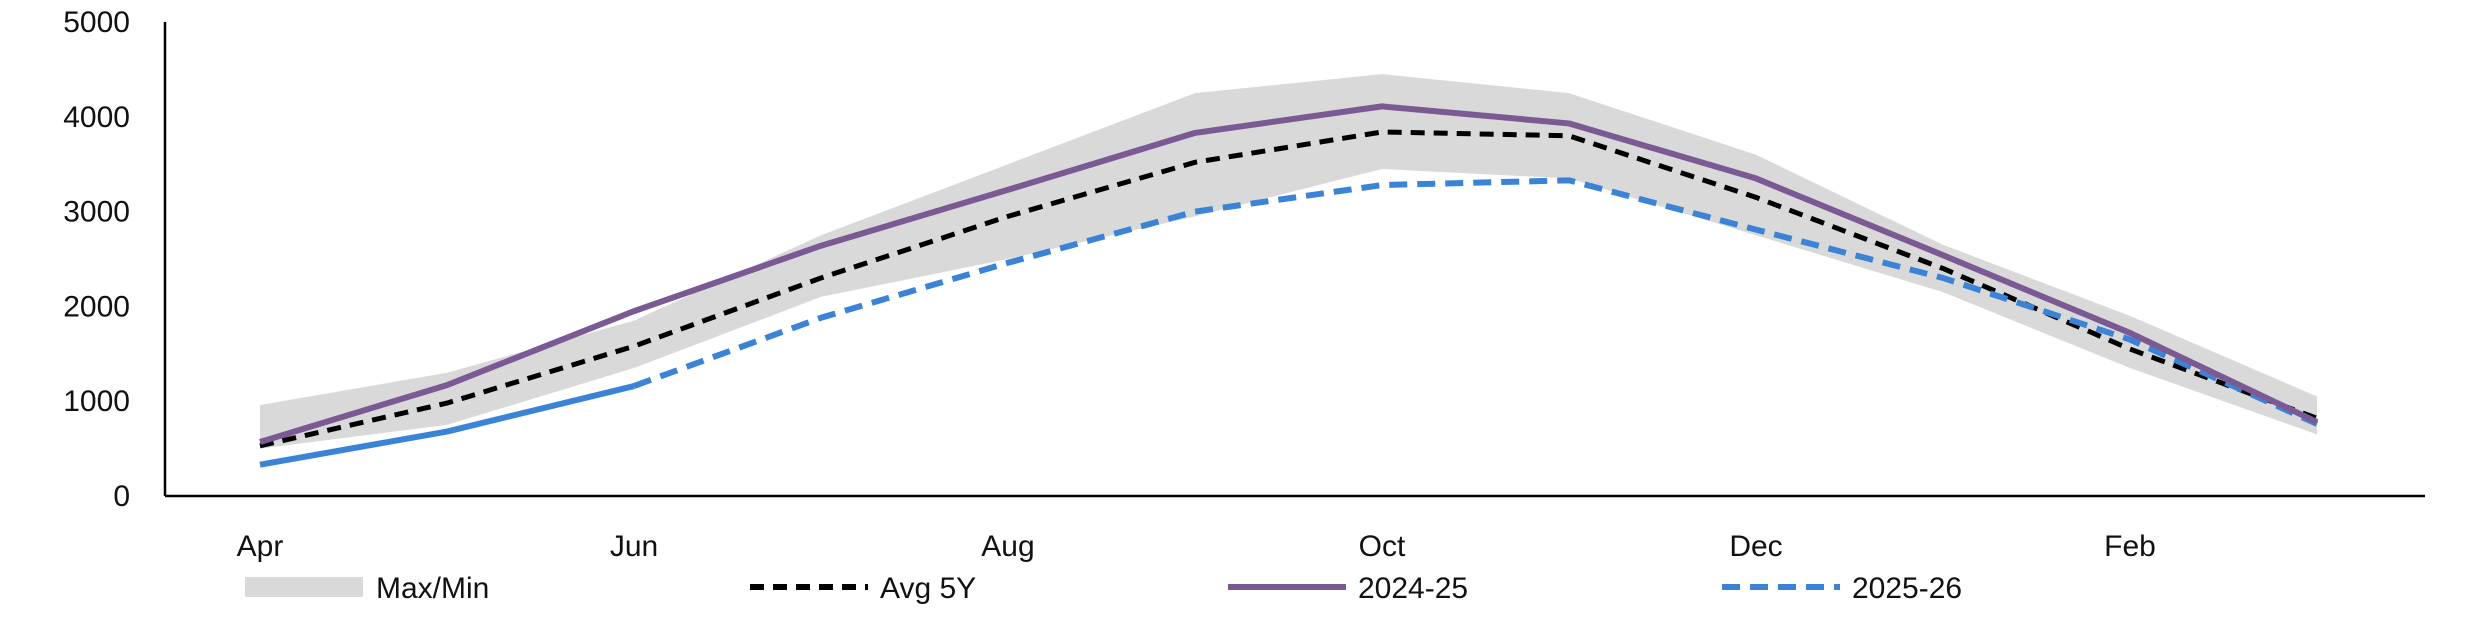 This screenshot has height=630, width=2475. I want to click on y-tick-label: 0, so click(121, 496).